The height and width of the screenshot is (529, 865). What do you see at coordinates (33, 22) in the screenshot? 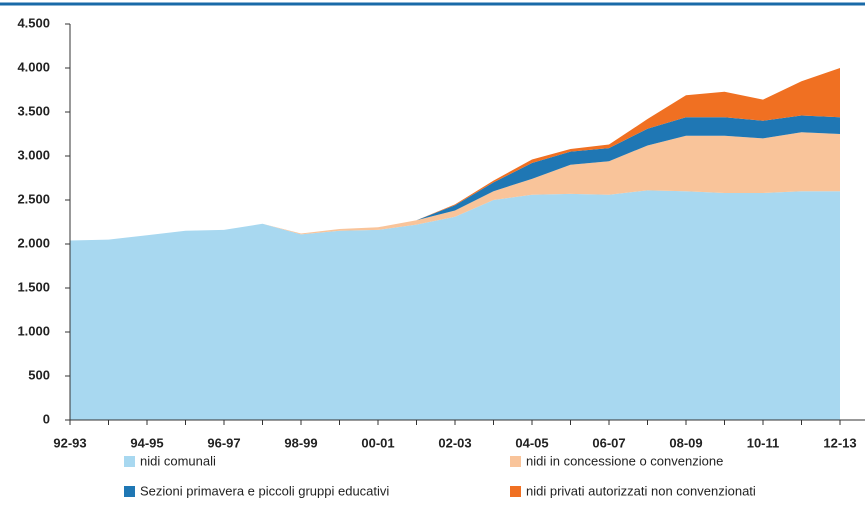
I see `y-tick-label: 4.500` at bounding box center [33, 22].